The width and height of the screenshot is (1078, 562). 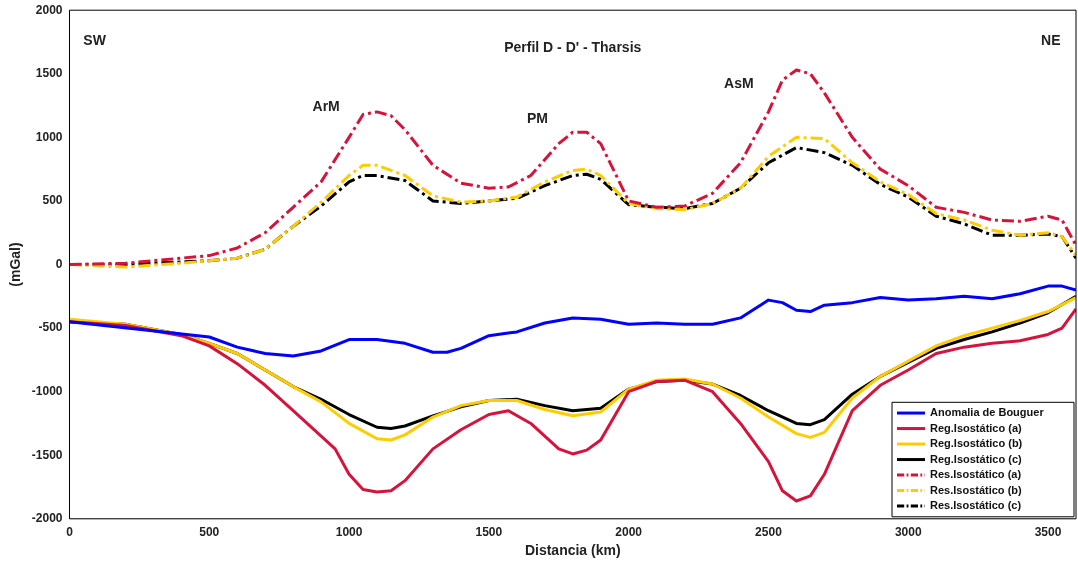 What do you see at coordinates (209, 532) in the screenshot?
I see `x-tick-label: 500` at bounding box center [209, 532].